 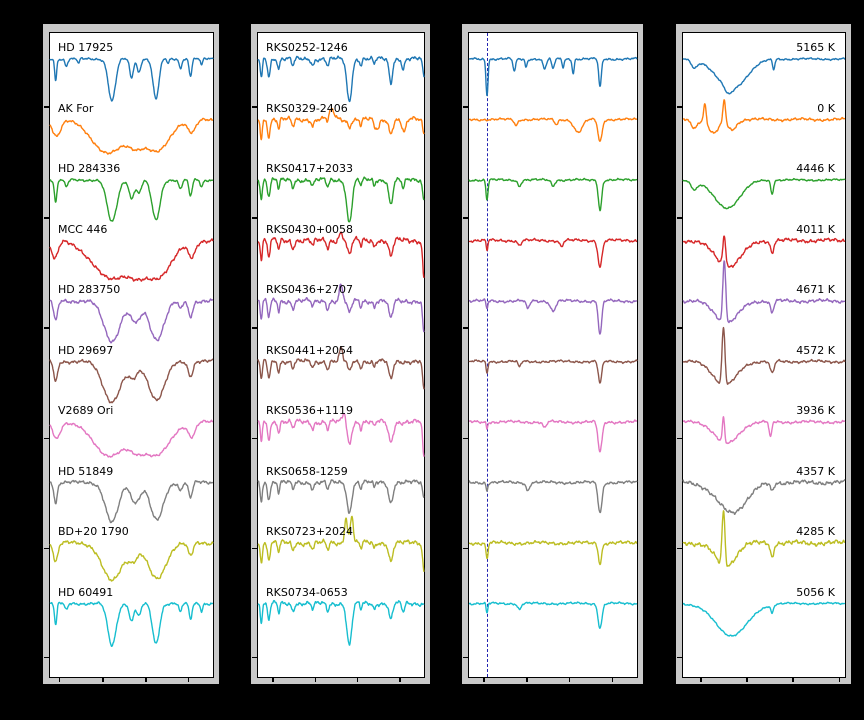 I want to click on spectrum-line-p3-row2, so click(x=553, y=129).